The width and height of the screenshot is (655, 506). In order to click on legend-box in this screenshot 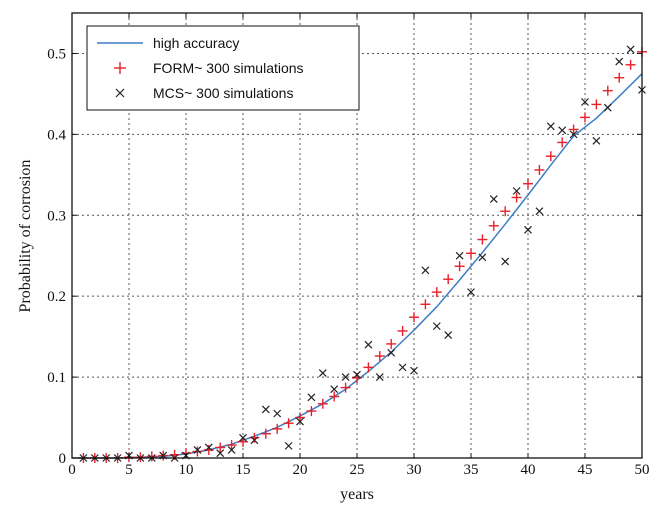, I will do `click(223, 68)`.